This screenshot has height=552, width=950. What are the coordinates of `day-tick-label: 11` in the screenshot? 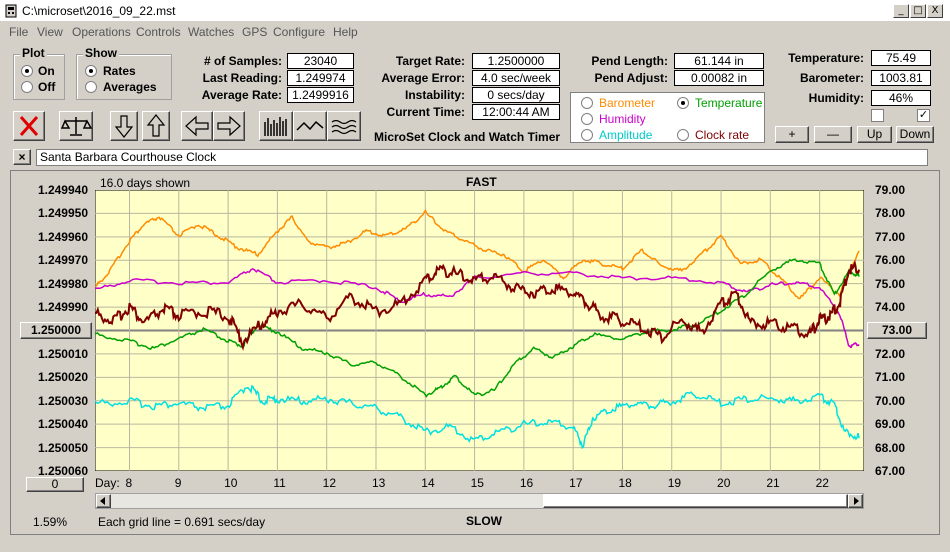 It's located at (279, 483).